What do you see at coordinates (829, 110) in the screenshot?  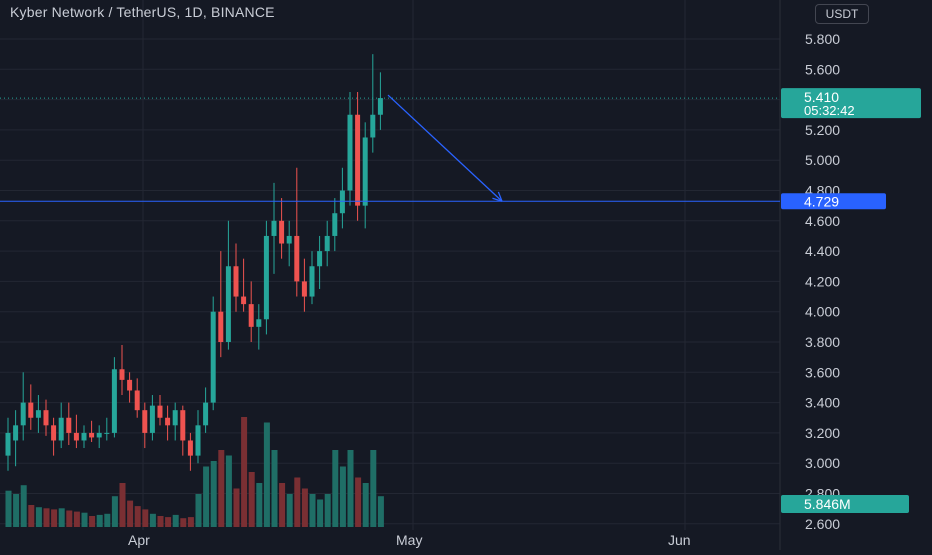 I see `countdown-label: 05:32:42` at bounding box center [829, 110].